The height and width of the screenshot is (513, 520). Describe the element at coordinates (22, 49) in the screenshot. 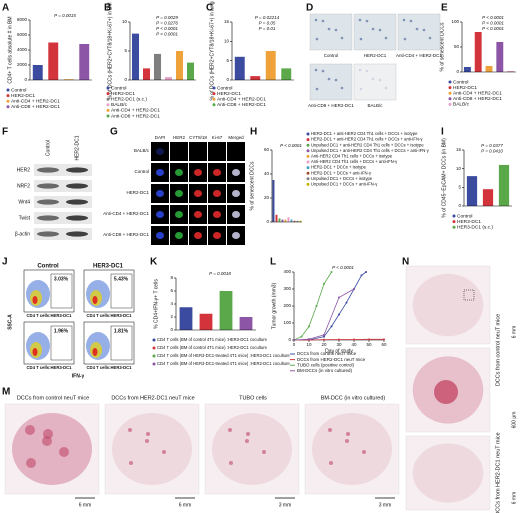

I see `y-tick-label: 4000` at that location.